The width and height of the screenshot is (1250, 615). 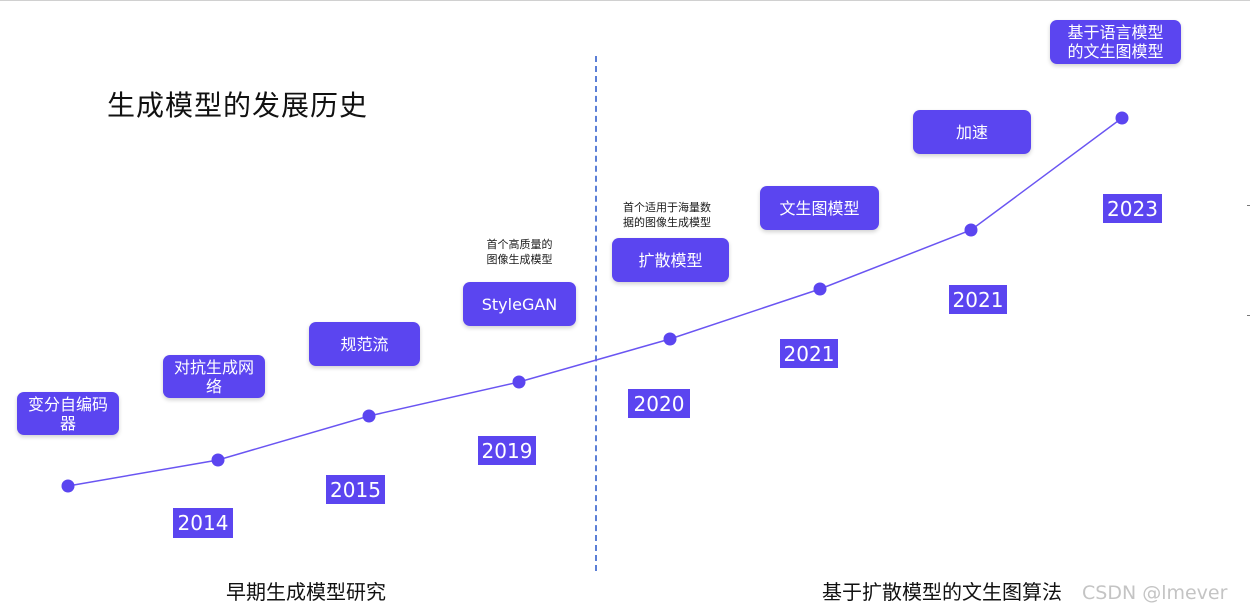 What do you see at coordinates (596, 313) in the screenshot?
I see `section-divider` at bounding box center [596, 313].